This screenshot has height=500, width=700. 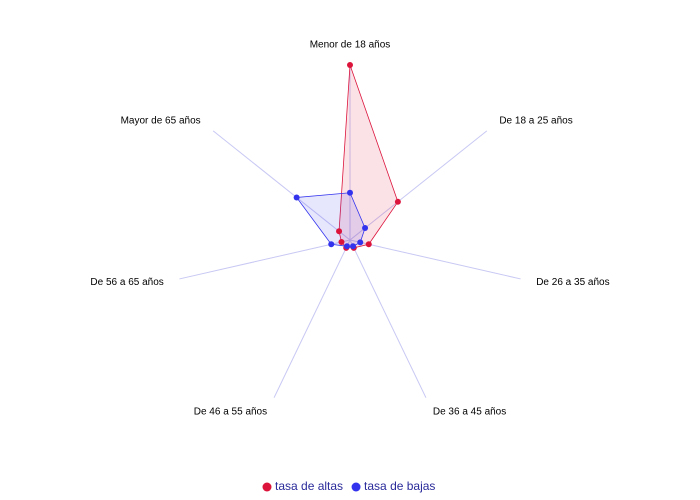 I want to click on axis-label: Menor de 18 años, so click(x=350, y=45).